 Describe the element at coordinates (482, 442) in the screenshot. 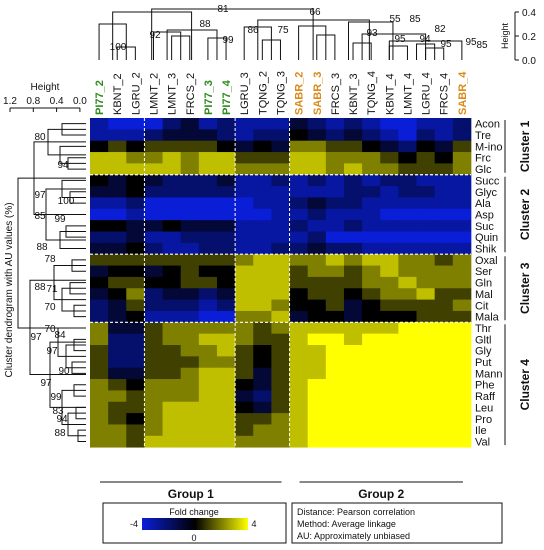

I see `metabolite-label: Val` at that location.